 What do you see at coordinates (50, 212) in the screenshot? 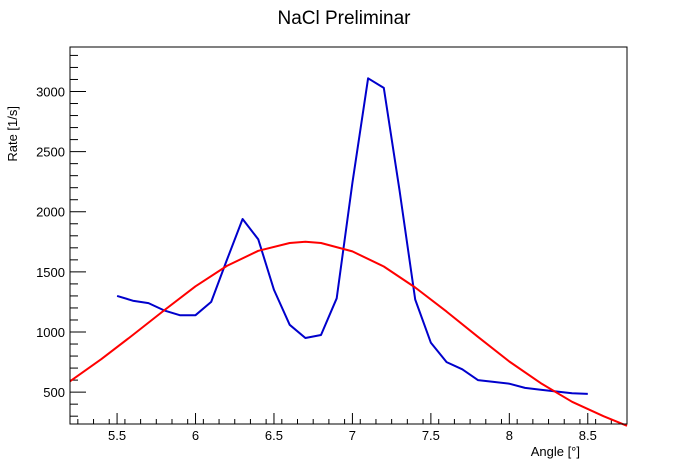
I see `y-tick-label: 2000` at bounding box center [50, 212].